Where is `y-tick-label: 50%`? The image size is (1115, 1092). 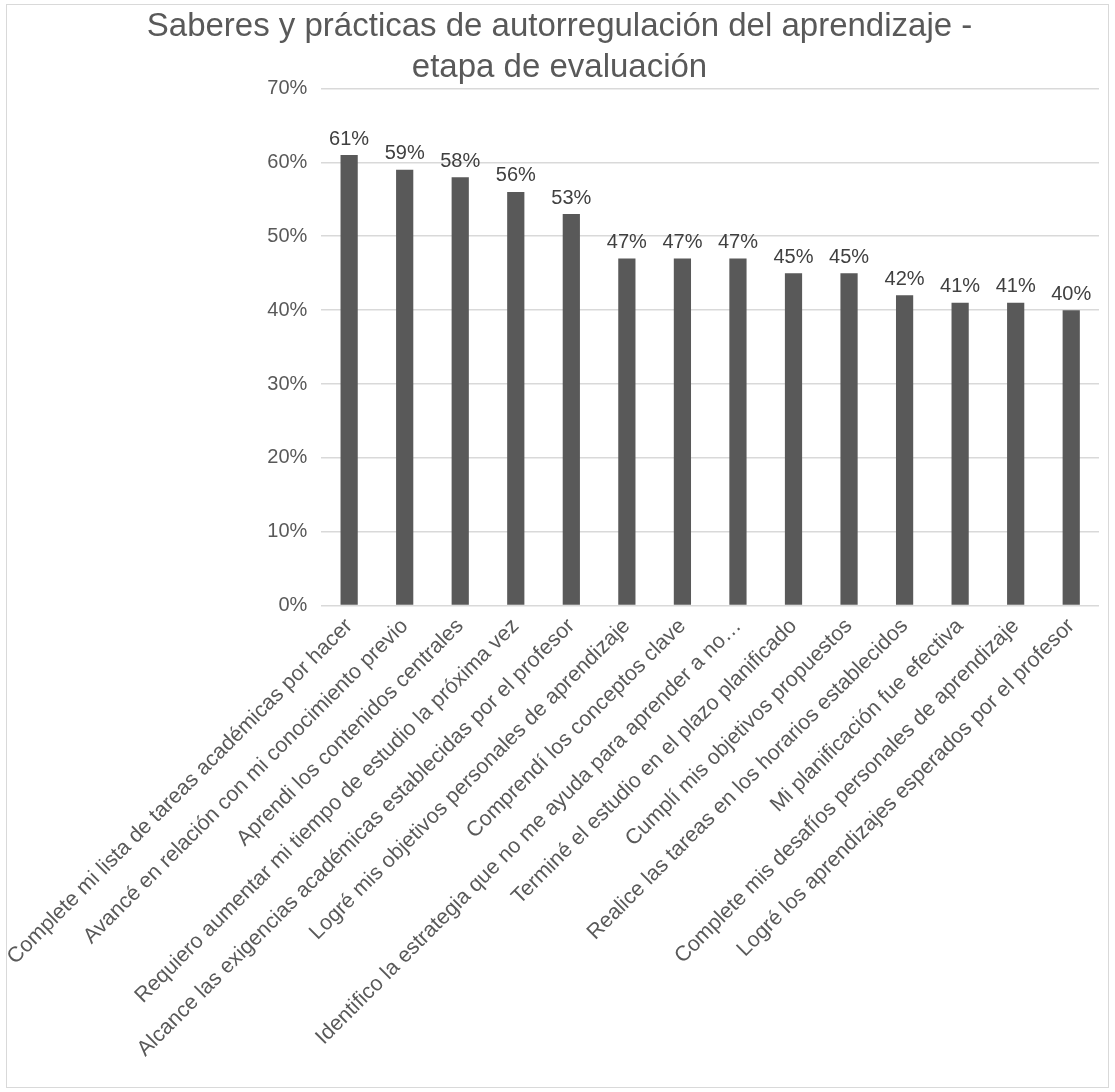
y-tick-label: 50% is located at coordinates (287, 234).